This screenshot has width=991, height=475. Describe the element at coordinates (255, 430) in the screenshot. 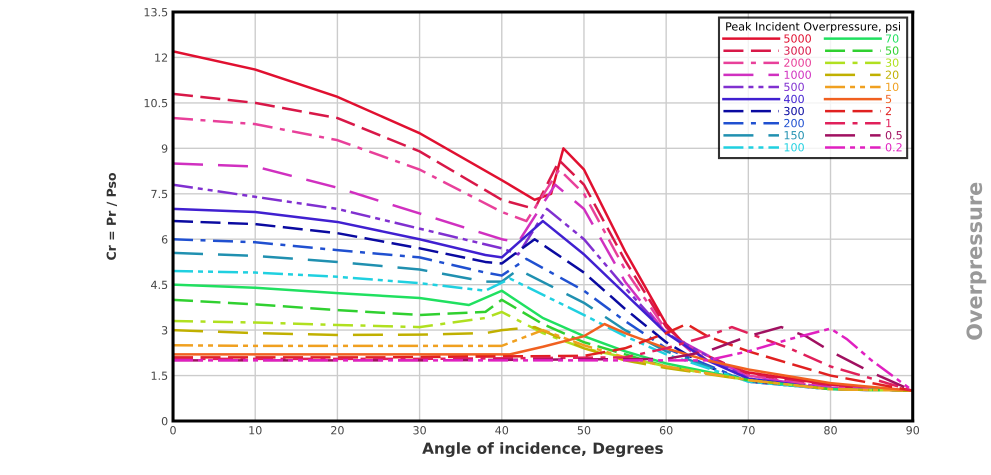

I see `x-tick-label: 10` at that location.